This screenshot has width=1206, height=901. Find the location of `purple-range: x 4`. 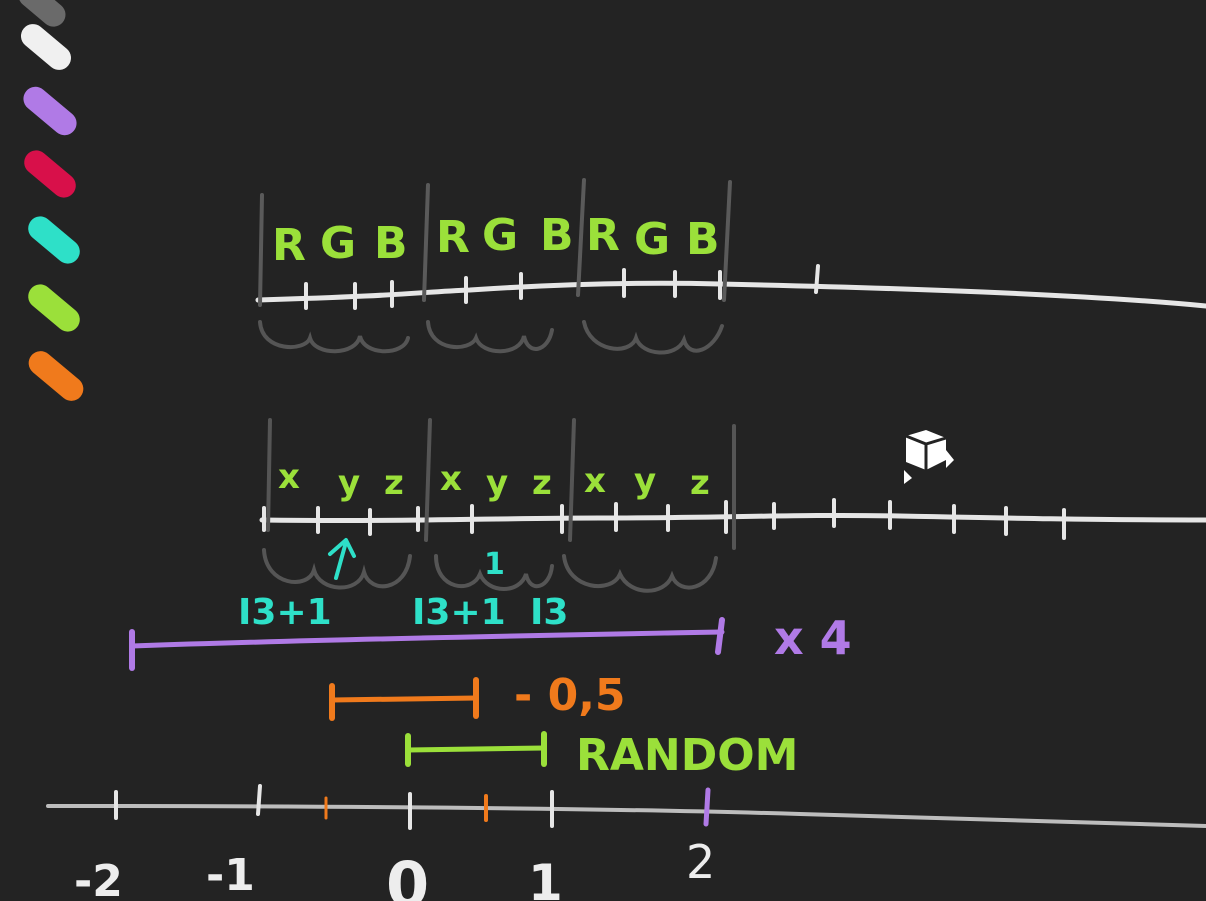

purple-range: x 4 is located at coordinates (490, 641).